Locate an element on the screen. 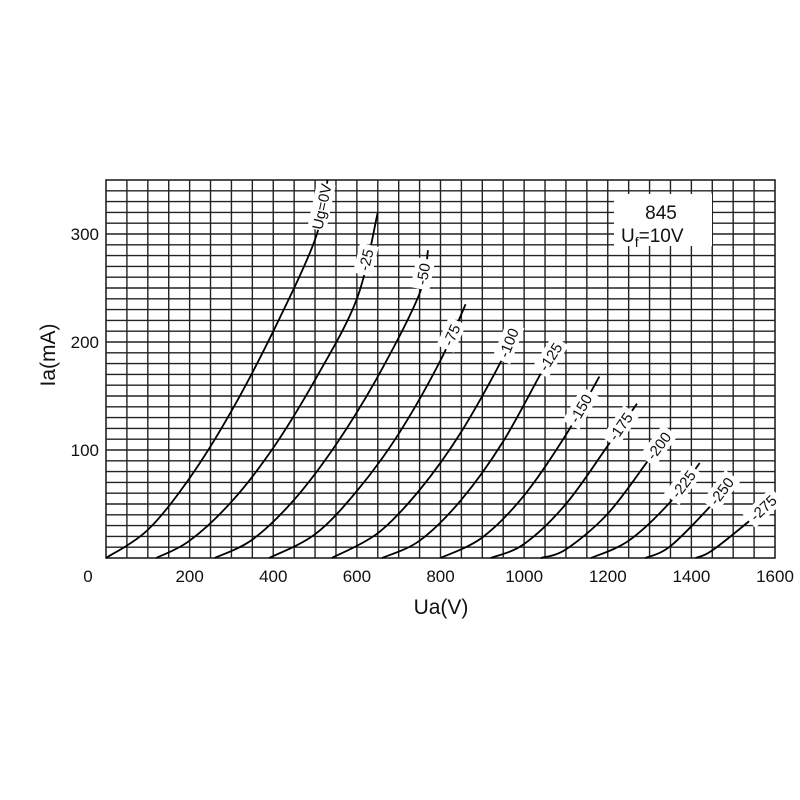  x-tick-label: 800 is located at coordinates (440, 576).